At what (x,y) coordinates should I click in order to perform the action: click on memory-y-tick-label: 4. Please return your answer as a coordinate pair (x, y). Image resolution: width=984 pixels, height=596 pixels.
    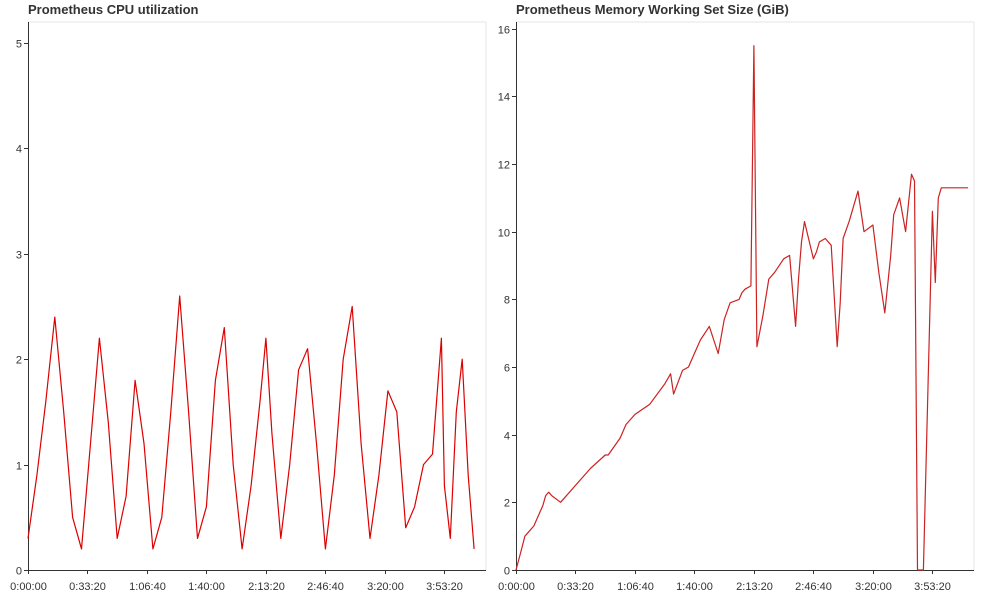
    Looking at the image, I should click on (507, 437).